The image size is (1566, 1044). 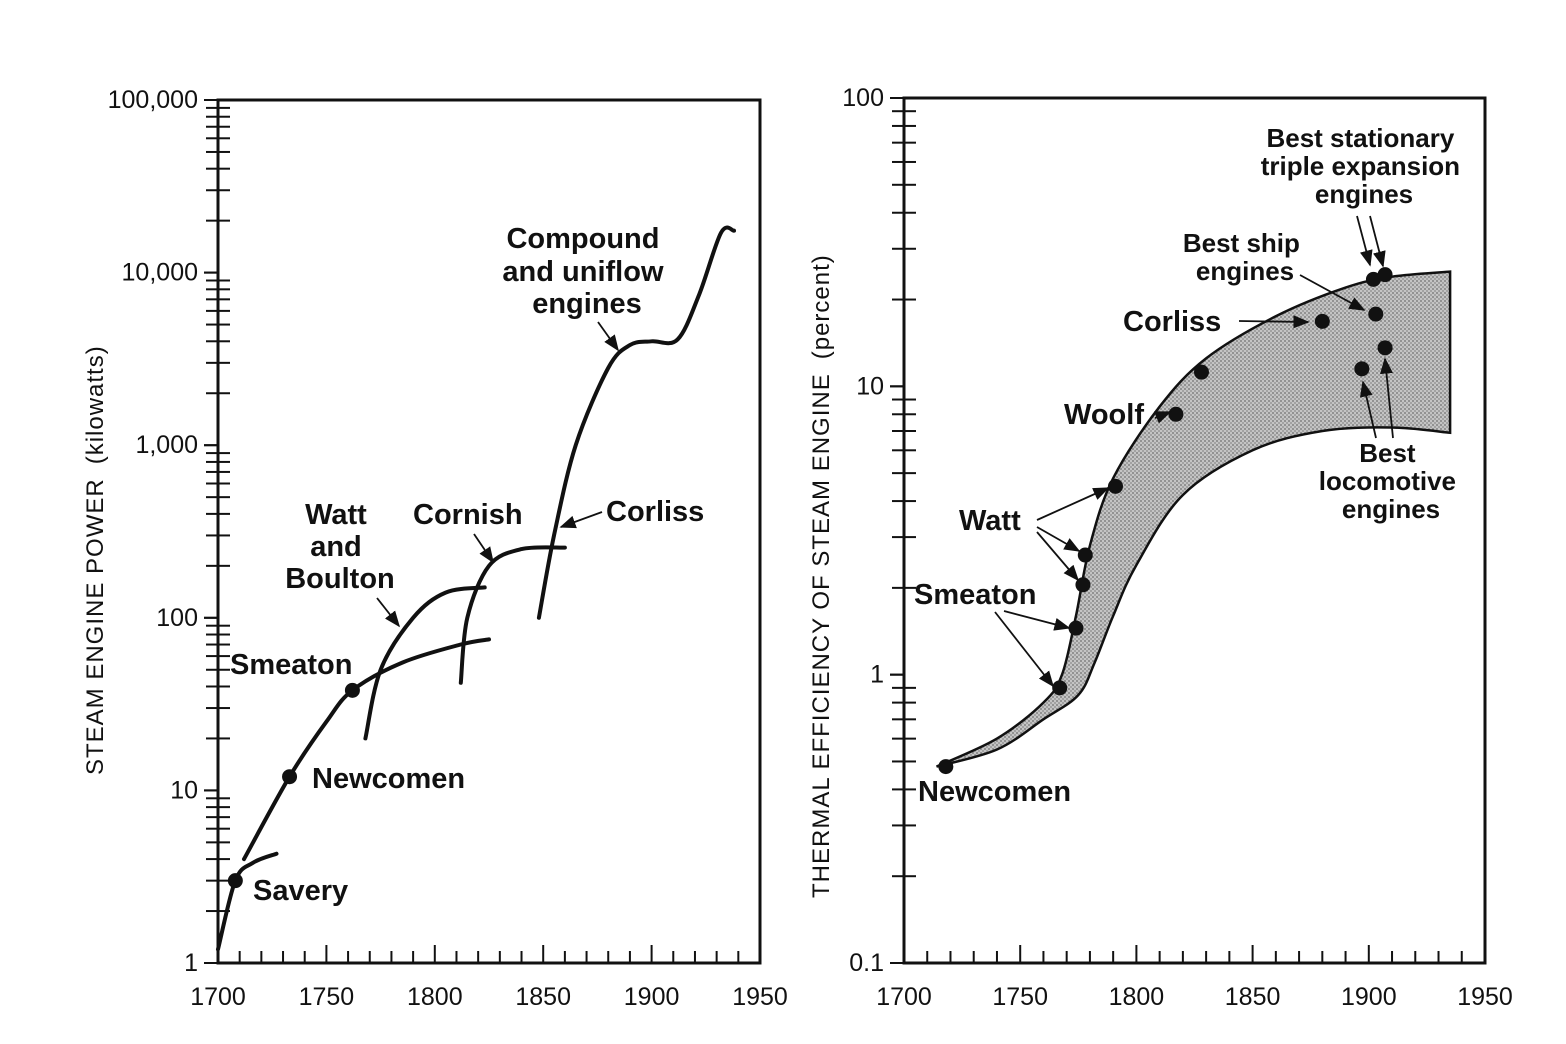 I want to click on arrow-watt-boulton, so click(x=388, y=612).